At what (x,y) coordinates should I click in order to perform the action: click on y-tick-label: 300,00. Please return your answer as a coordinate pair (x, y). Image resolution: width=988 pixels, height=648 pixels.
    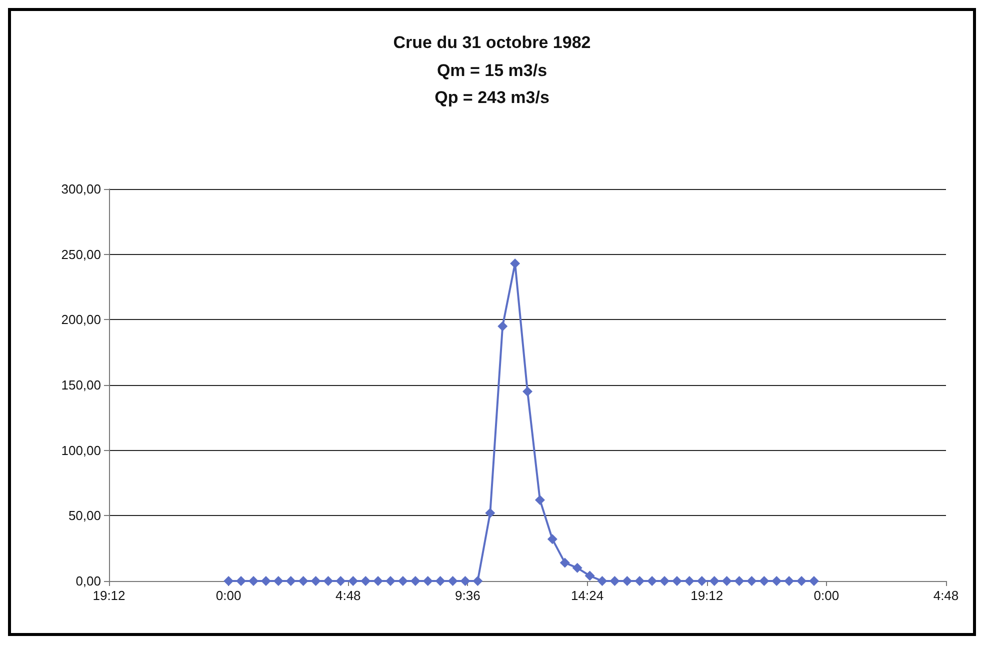
    Looking at the image, I should click on (81, 189).